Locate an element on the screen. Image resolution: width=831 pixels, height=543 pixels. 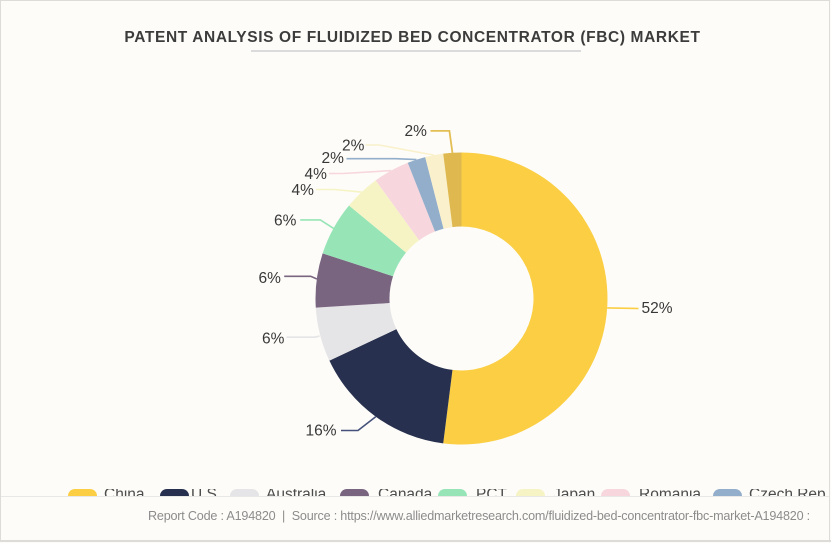
svg-text: 16% is located at coordinates (321, 431).